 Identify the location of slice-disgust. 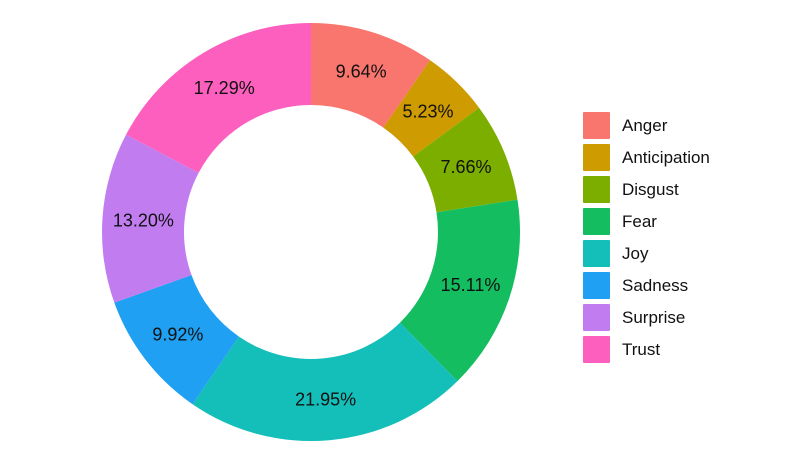
(465, 160).